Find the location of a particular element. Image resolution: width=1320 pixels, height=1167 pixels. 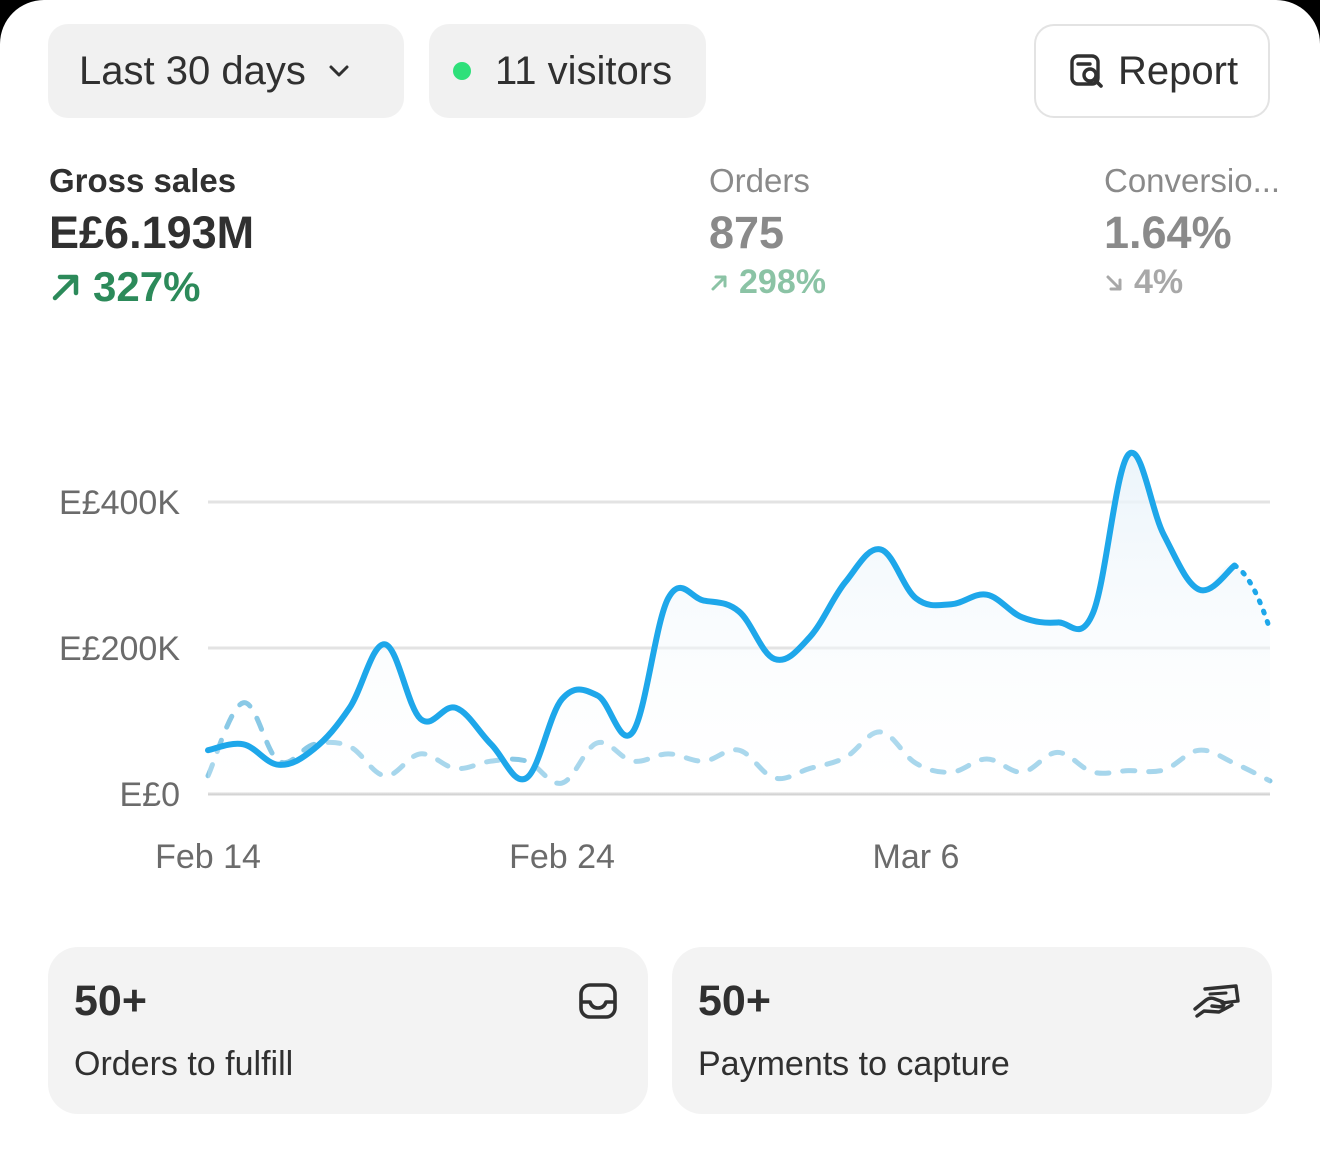

live-visitors-pill: 11 visitors is located at coordinates (567, 71).